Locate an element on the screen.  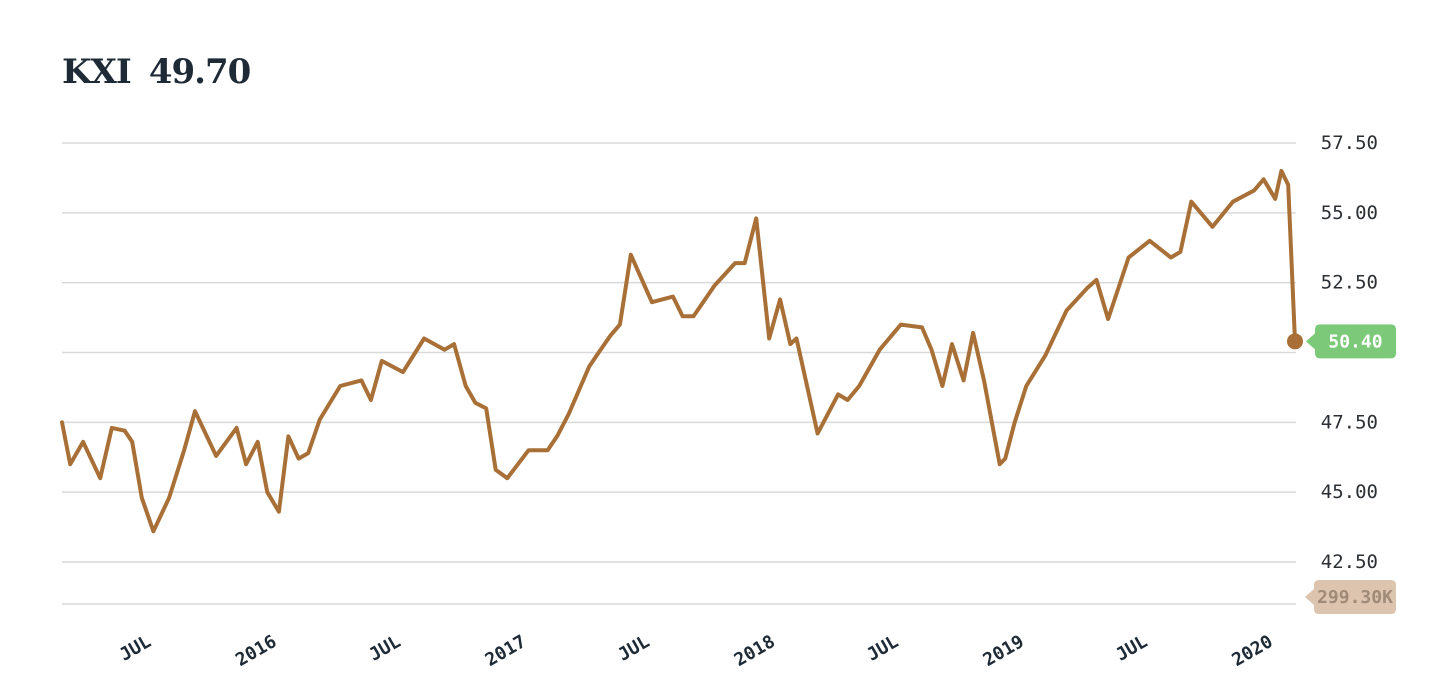
x-axis: JUL 2016 JUL 2017 JUL 2018 JUL 2019 JUL 2020 is located at coordinates (696, 651).